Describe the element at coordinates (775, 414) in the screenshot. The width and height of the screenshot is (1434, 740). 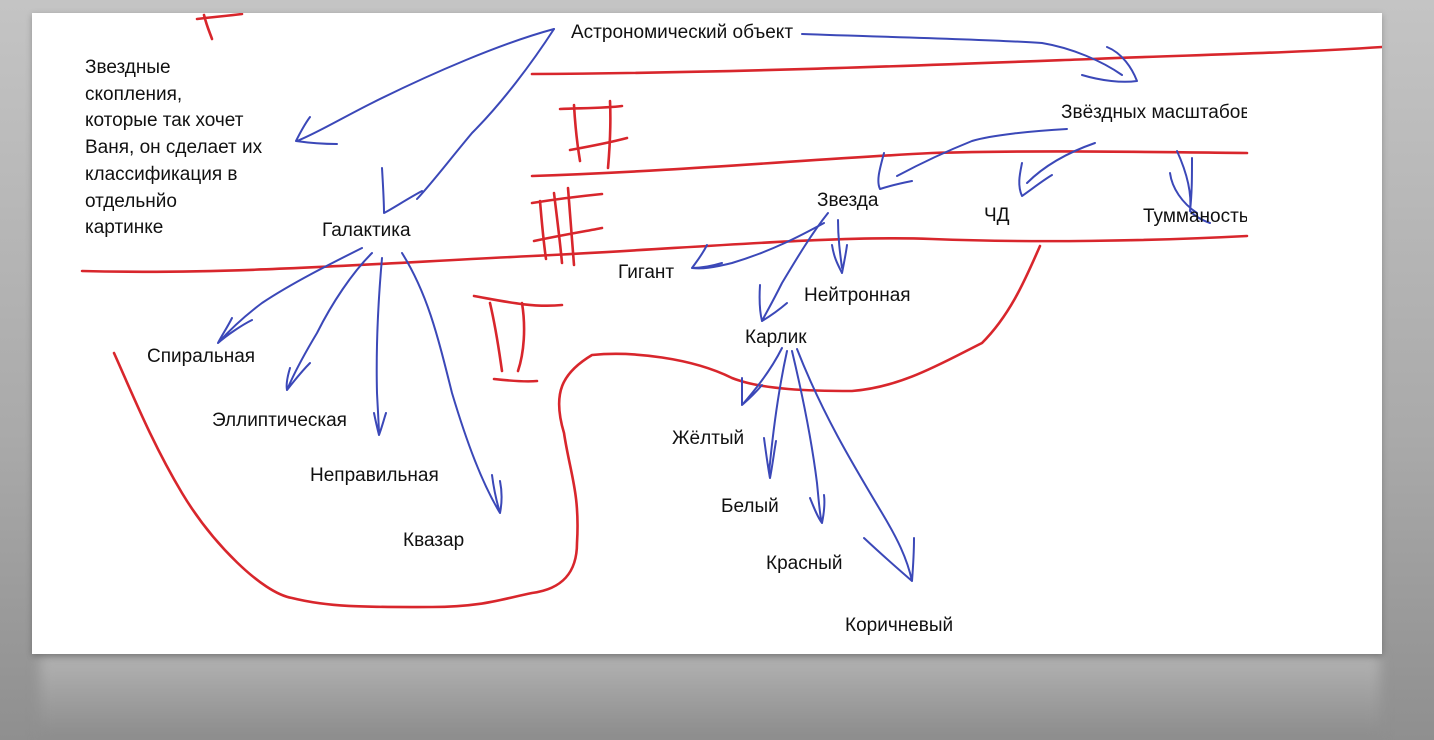
I see `arrow-dwarf-to-white` at that location.